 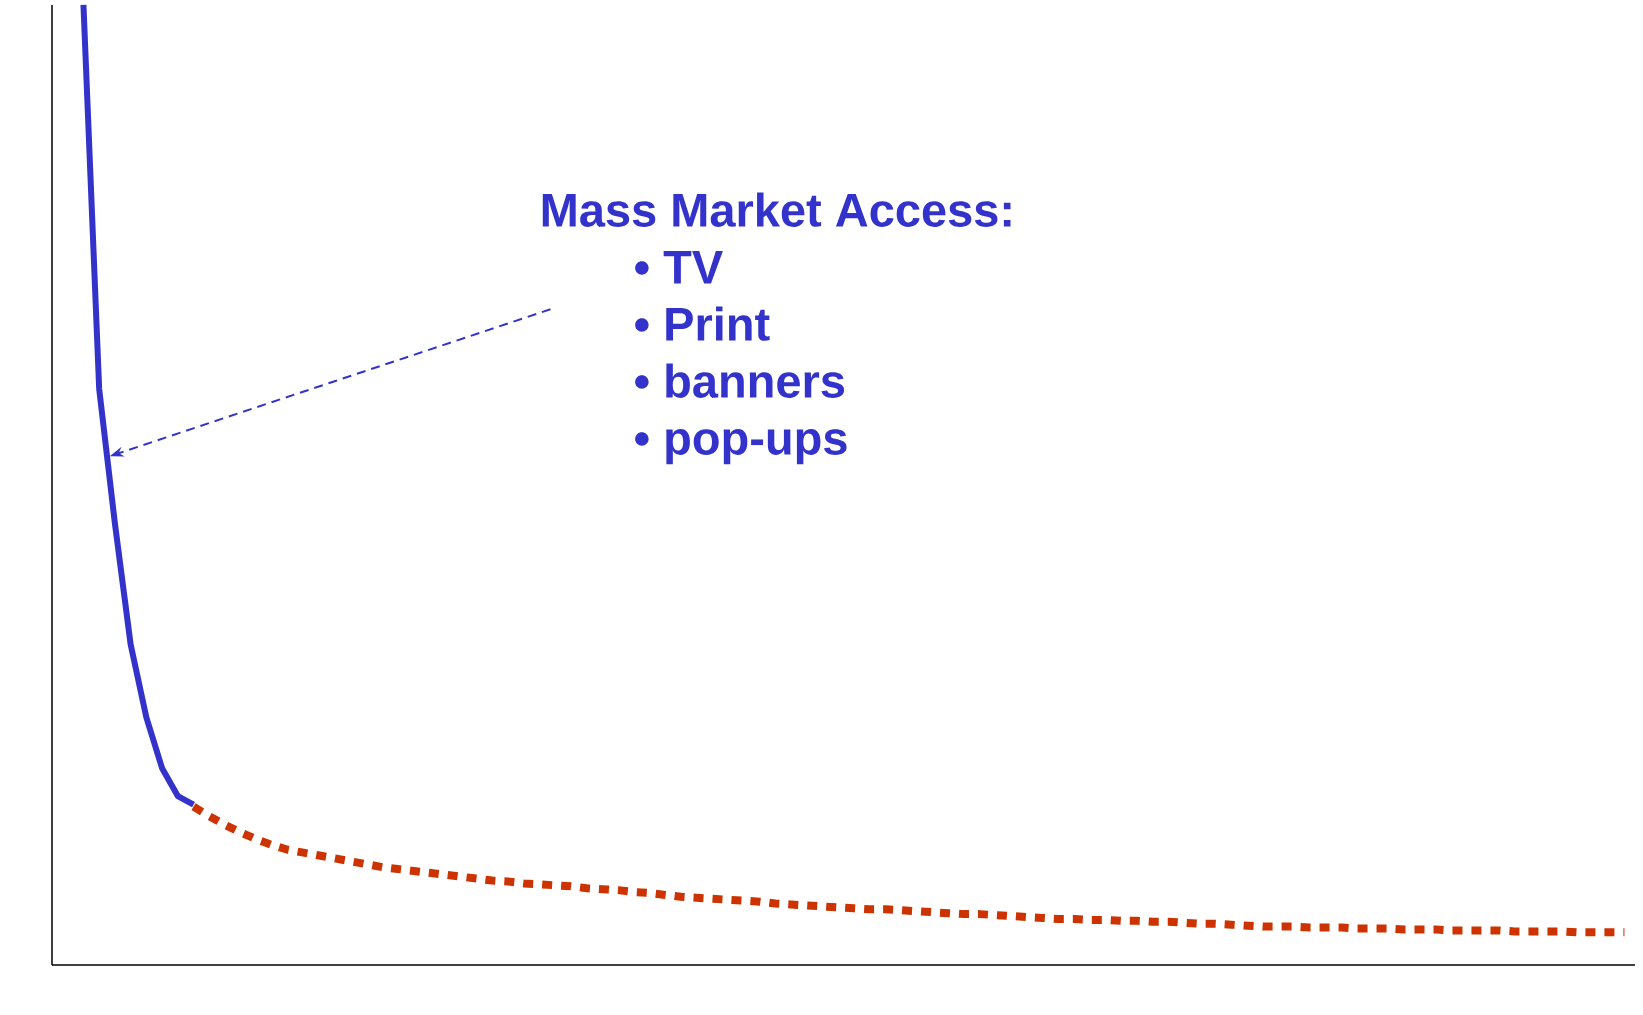 I want to click on annotation: • pop-ups, so click(x=741, y=447).